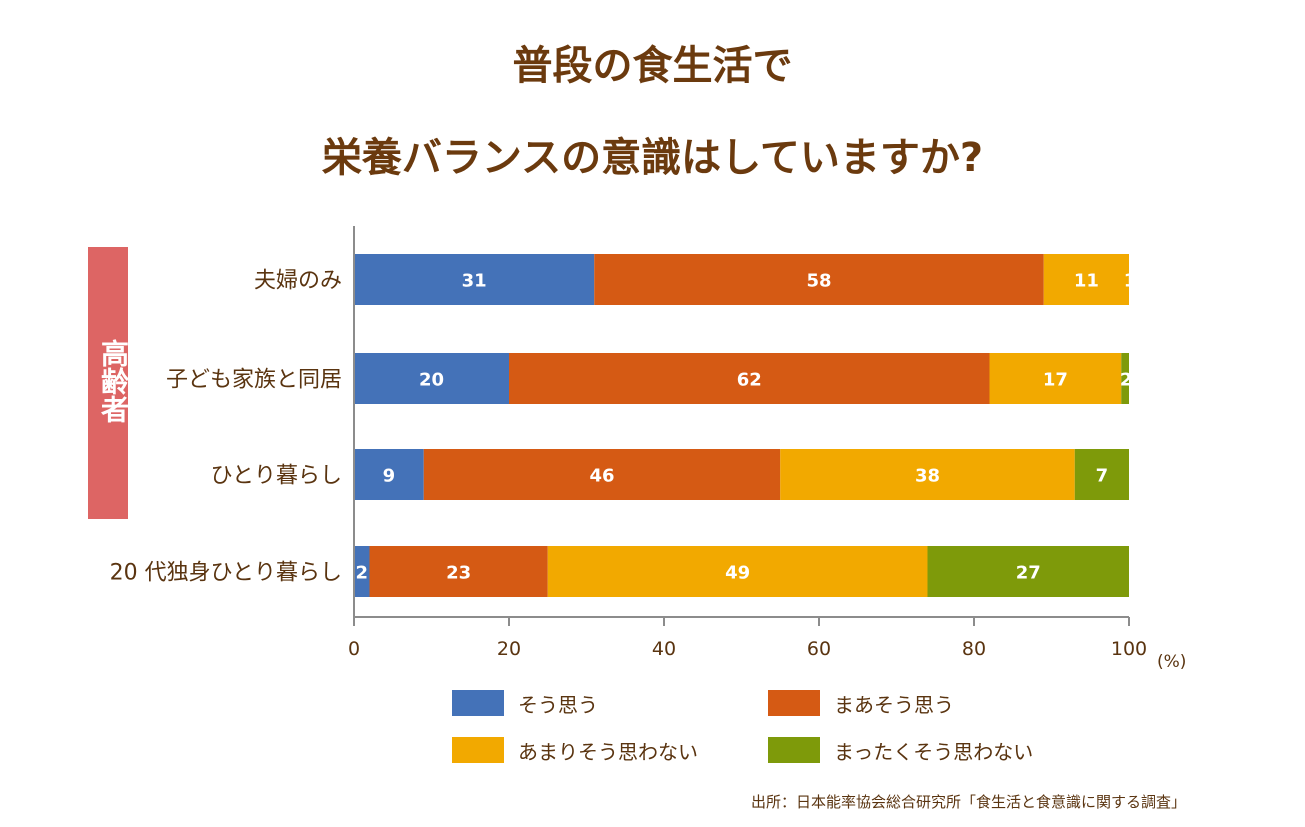 This screenshot has width=1305, height=827. Describe the element at coordinates (276, 476) in the screenshot. I see `category-label: ひとり暮らし` at that location.